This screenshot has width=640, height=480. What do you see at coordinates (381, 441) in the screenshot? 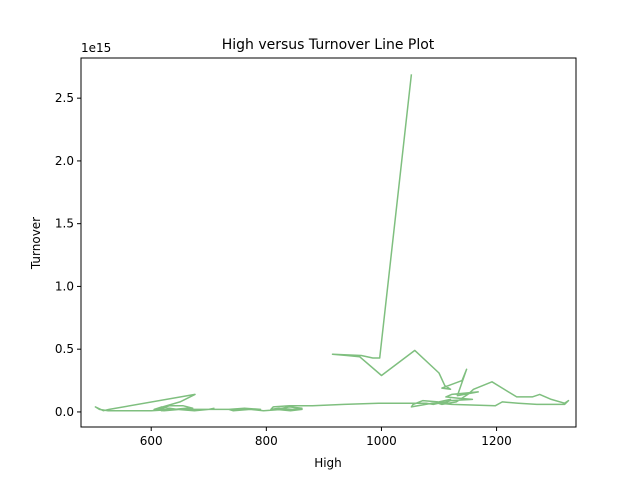
I see `x-tick-label: 1000` at bounding box center [381, 441].